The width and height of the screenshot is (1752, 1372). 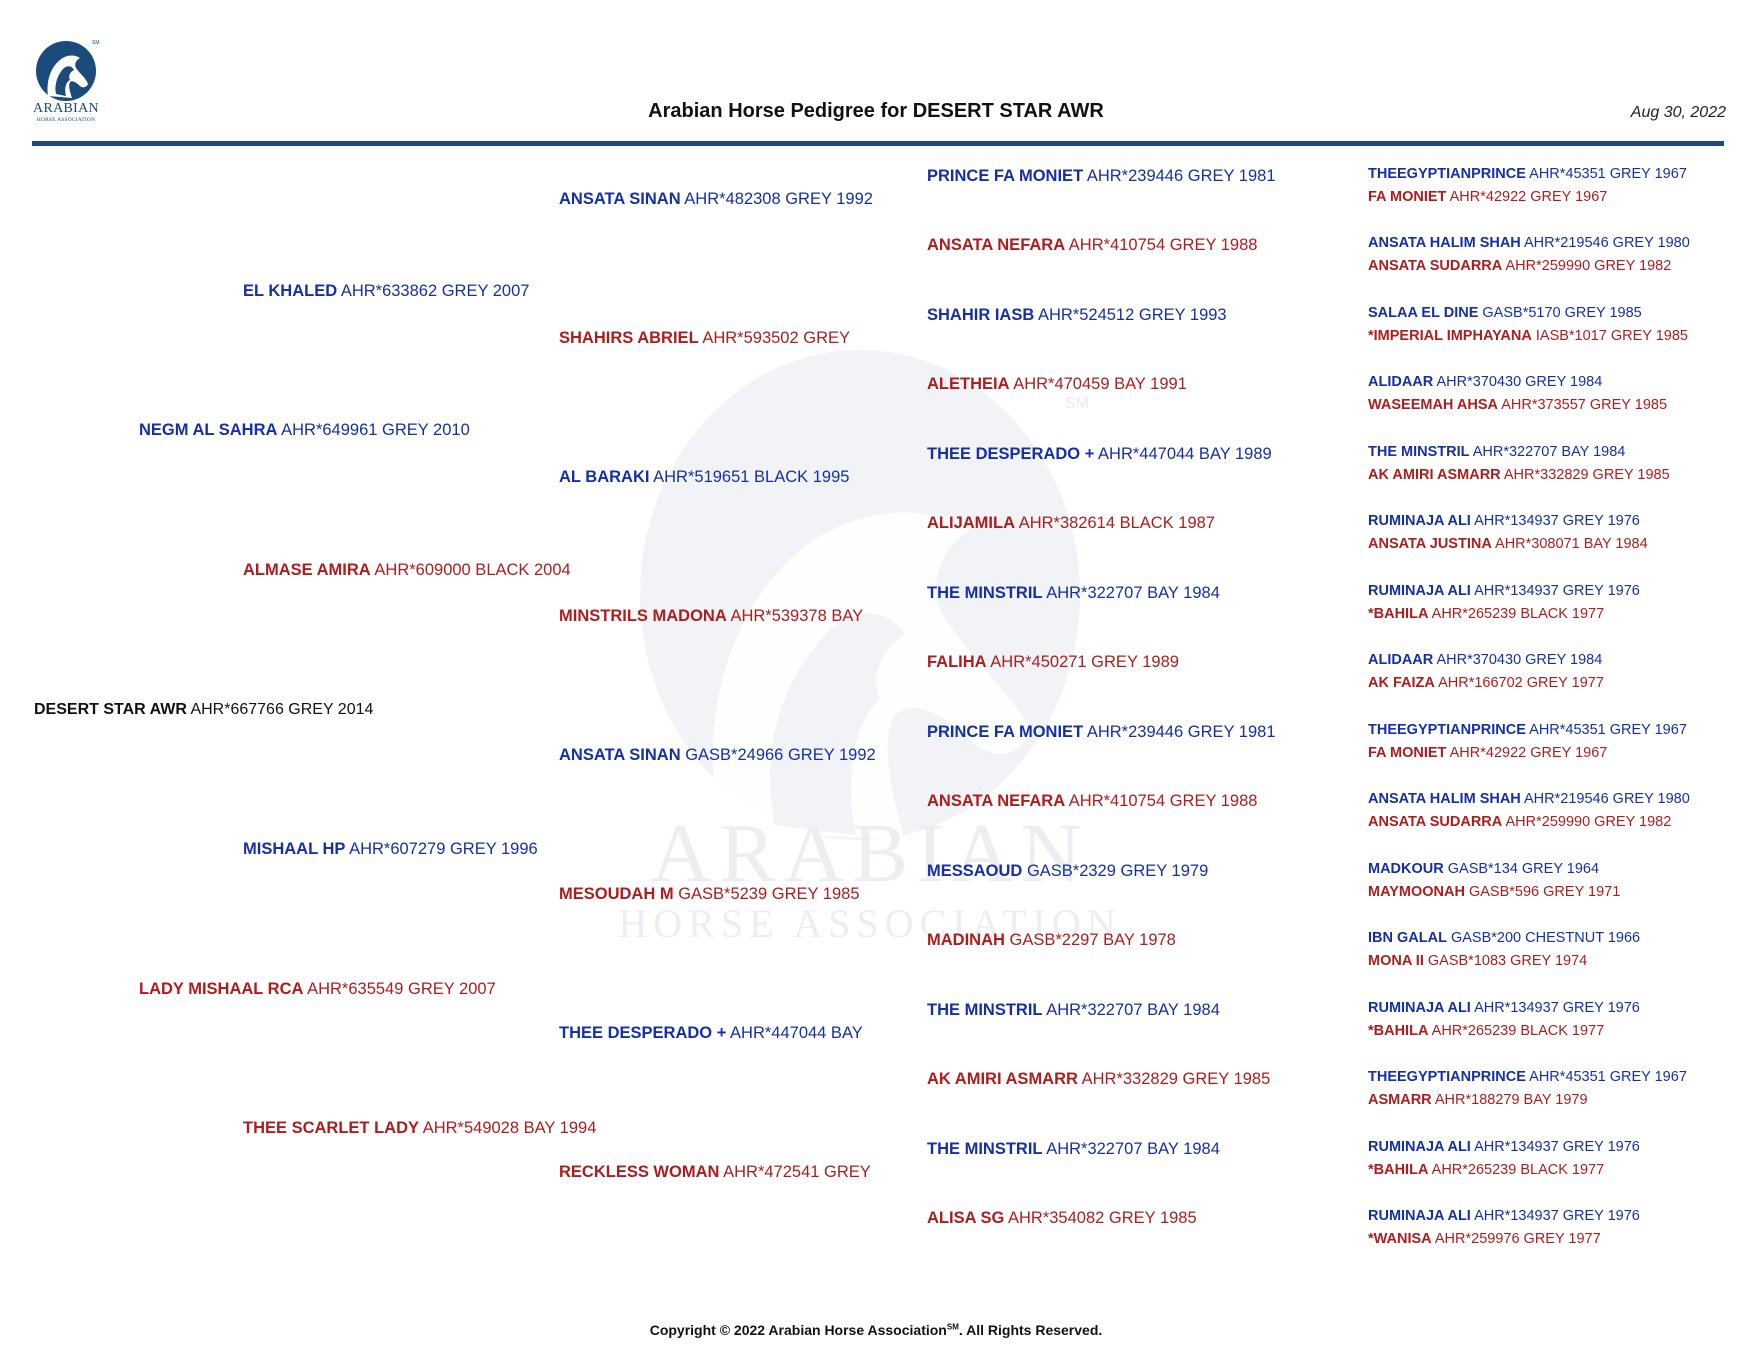 What do you see at coordinates (110, 709) in the screenshot?
I see `horse-name: DESERT STAR AWR` at bounding box center [110, 709].